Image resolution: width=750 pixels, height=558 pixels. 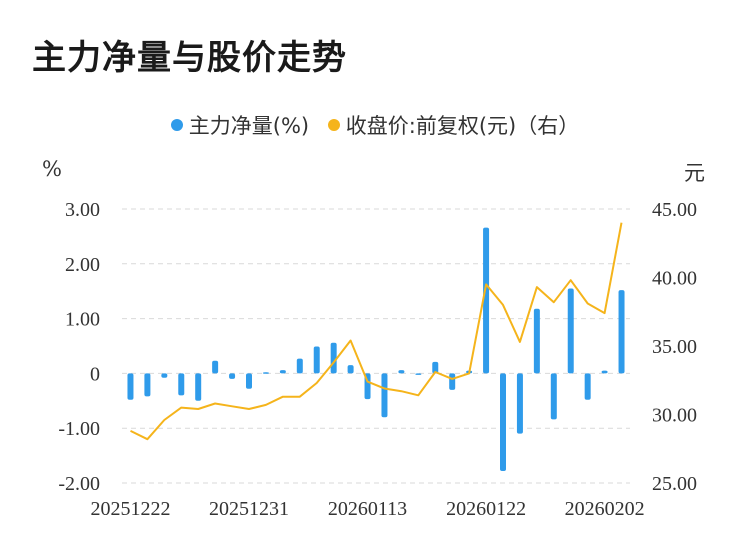 I want to click on right-tick-label: 45.00, so click(x=674, y=210).